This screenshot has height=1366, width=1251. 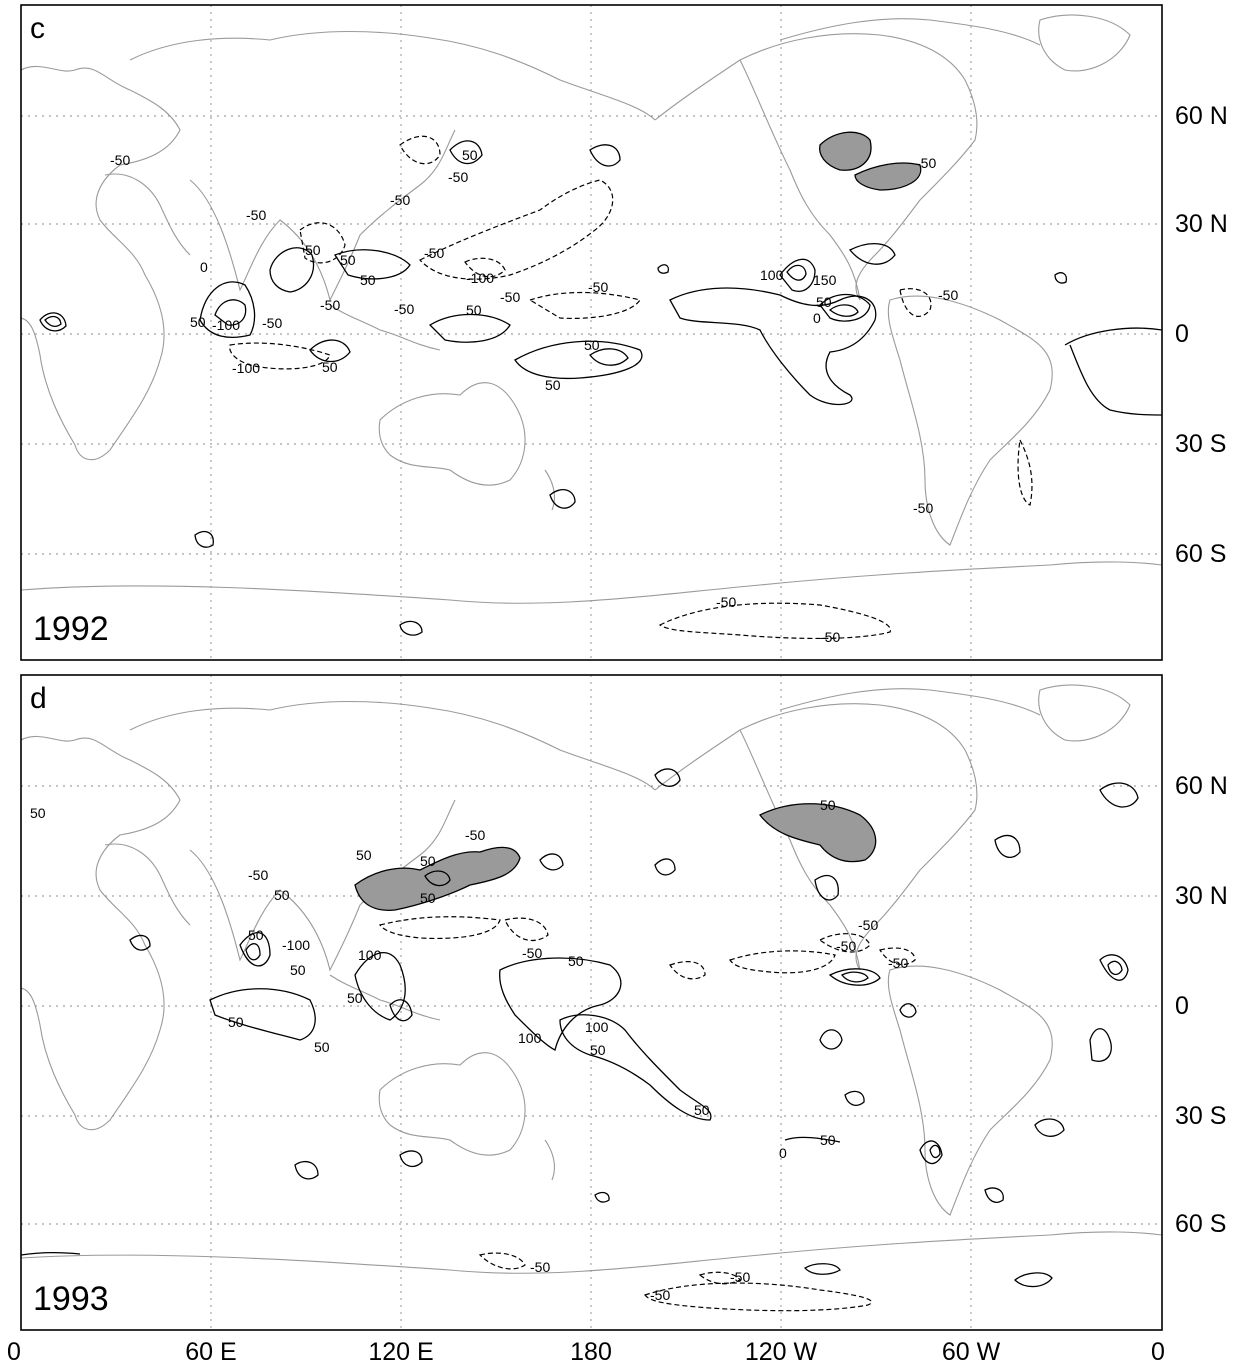 What do you see at coordinates (71, 629) in the screenshot?
I see `panel-c-year: 1992` at bounding box center [71, 629].